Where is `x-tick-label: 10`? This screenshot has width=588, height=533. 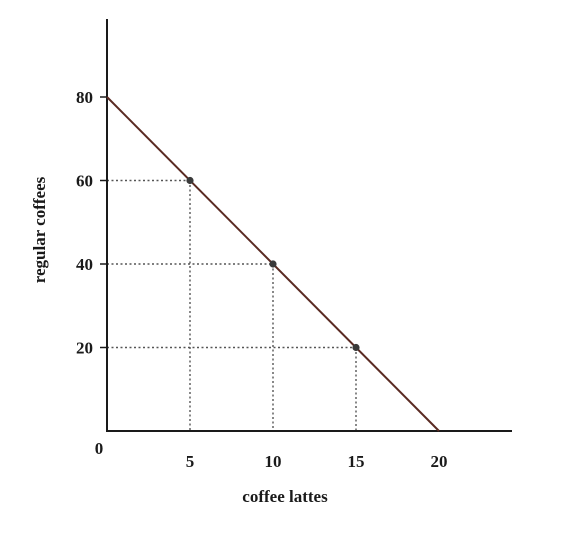
x-tick-label: 10 is located at coordinates (273, 461).